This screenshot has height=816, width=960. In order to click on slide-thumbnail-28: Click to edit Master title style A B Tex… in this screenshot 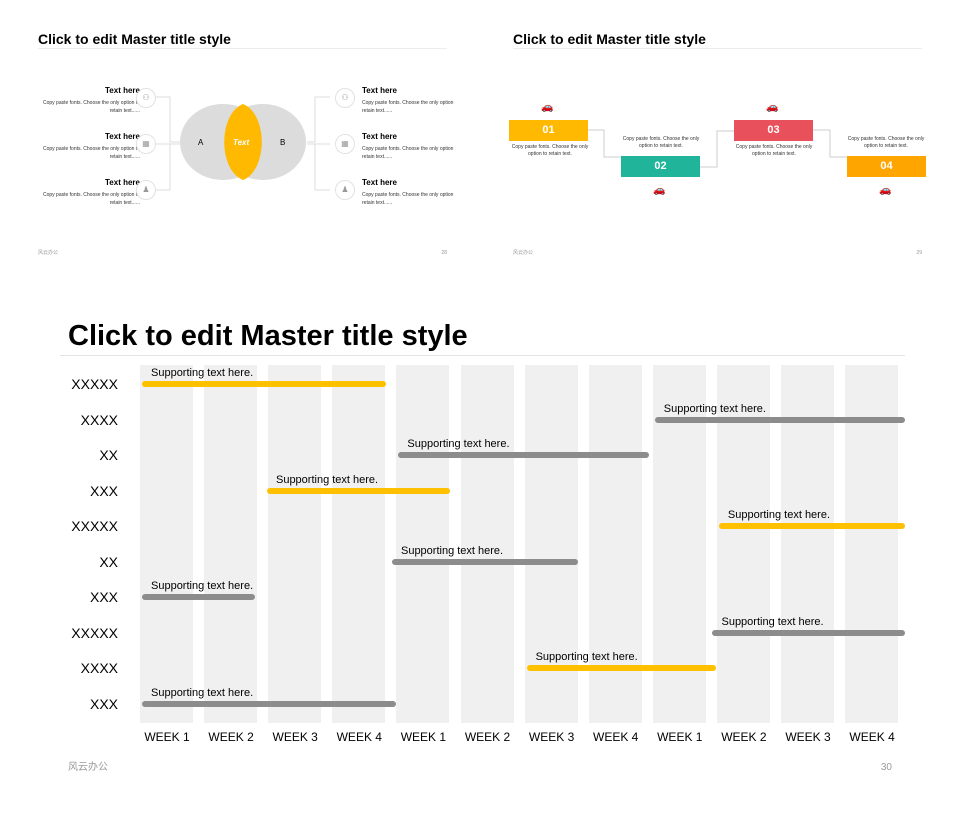, I will do `click(242, 142)`.